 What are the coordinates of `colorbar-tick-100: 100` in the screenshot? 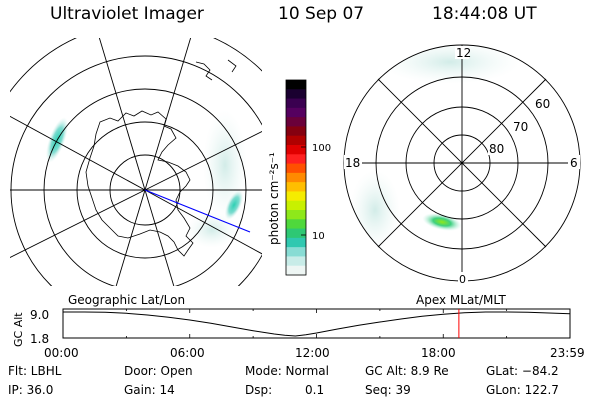 It's located at (321, 148).